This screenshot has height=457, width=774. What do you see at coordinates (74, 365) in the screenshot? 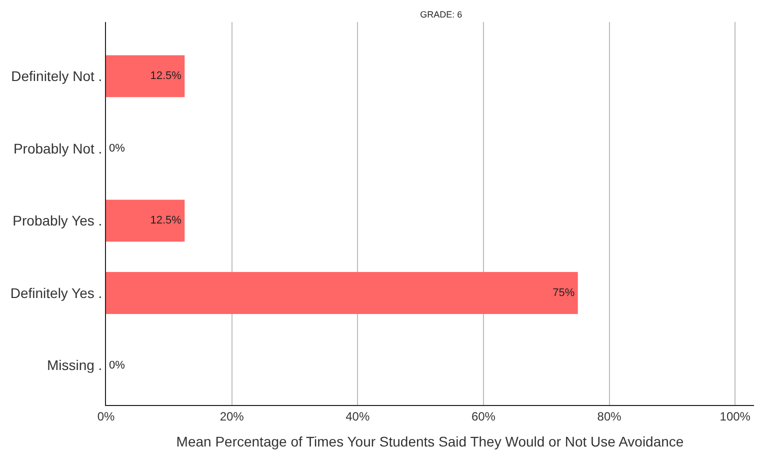
I see `y-tick-label: Missing .` at bounding box center [74, 365].